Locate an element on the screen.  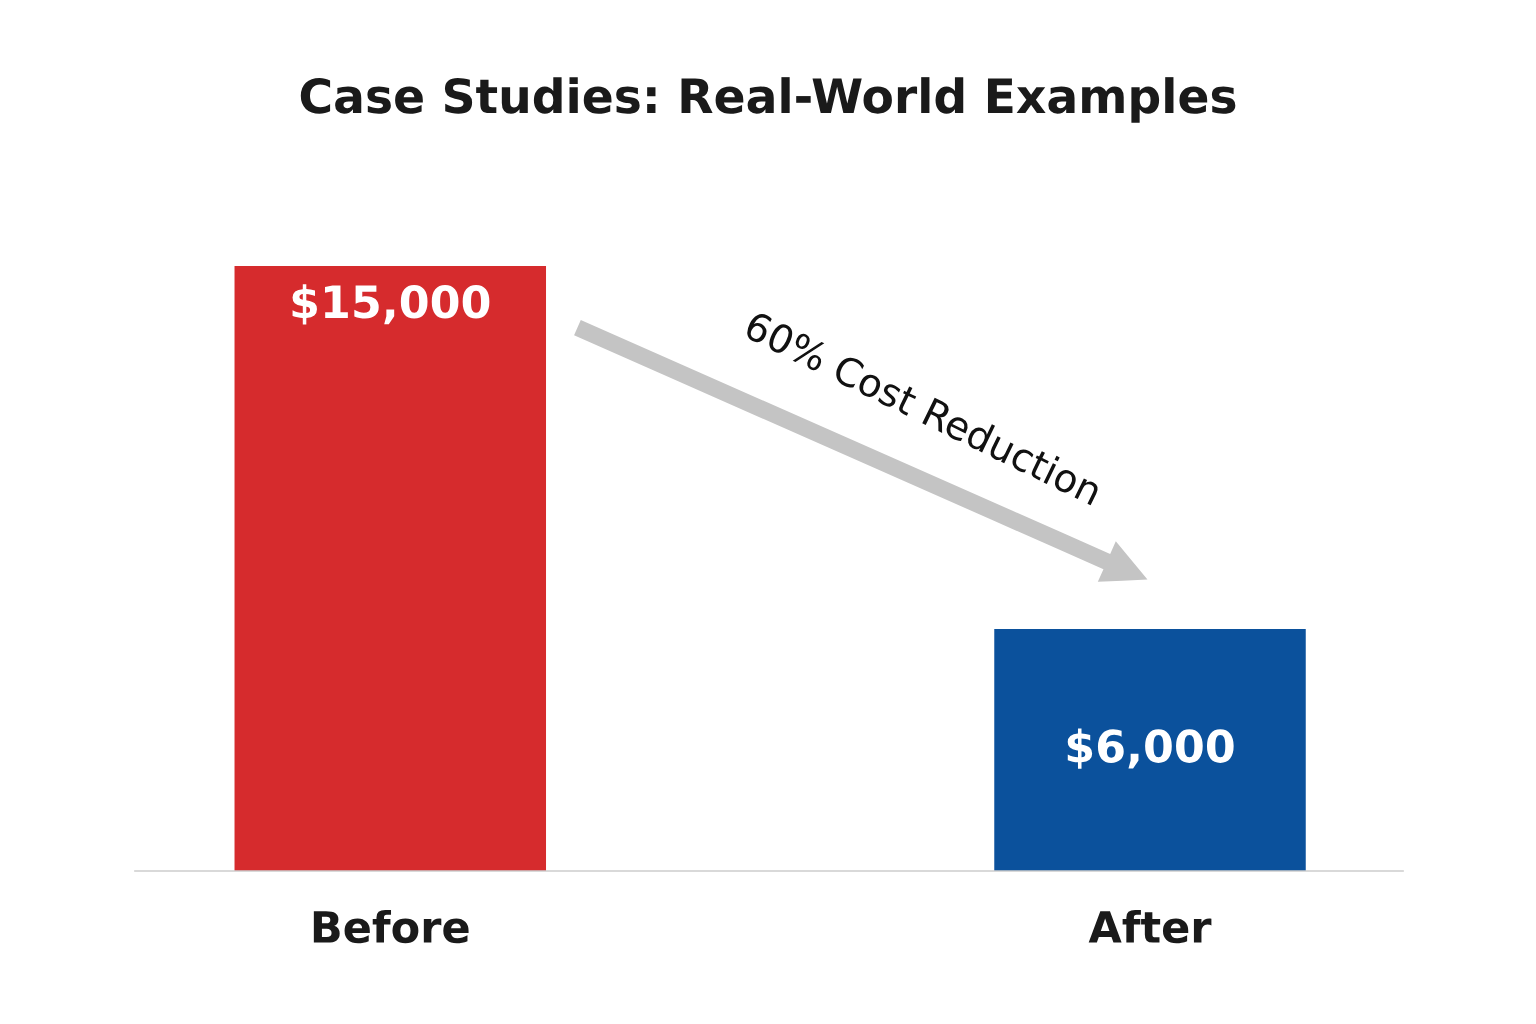
x-tick-label: After is located at coordinates (1150, 926).